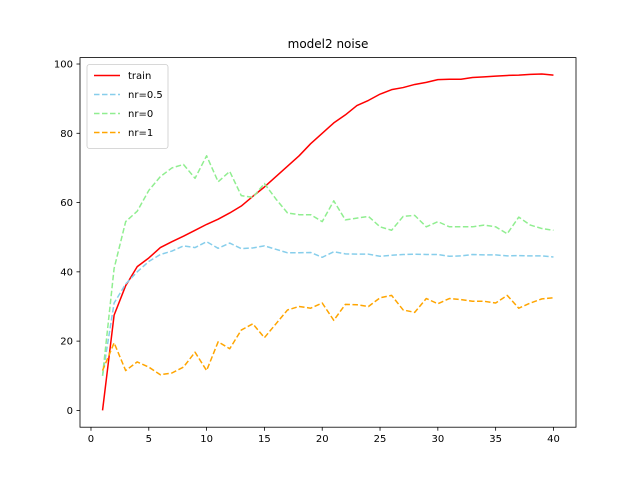  I want to click on x-tick-label: 40, so click(553, 439).